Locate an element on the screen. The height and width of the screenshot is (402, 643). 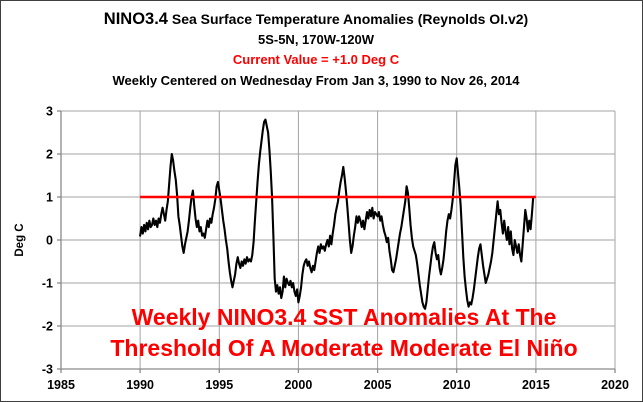
x-tick-label: 2005 is located at coordinates (378, 385).